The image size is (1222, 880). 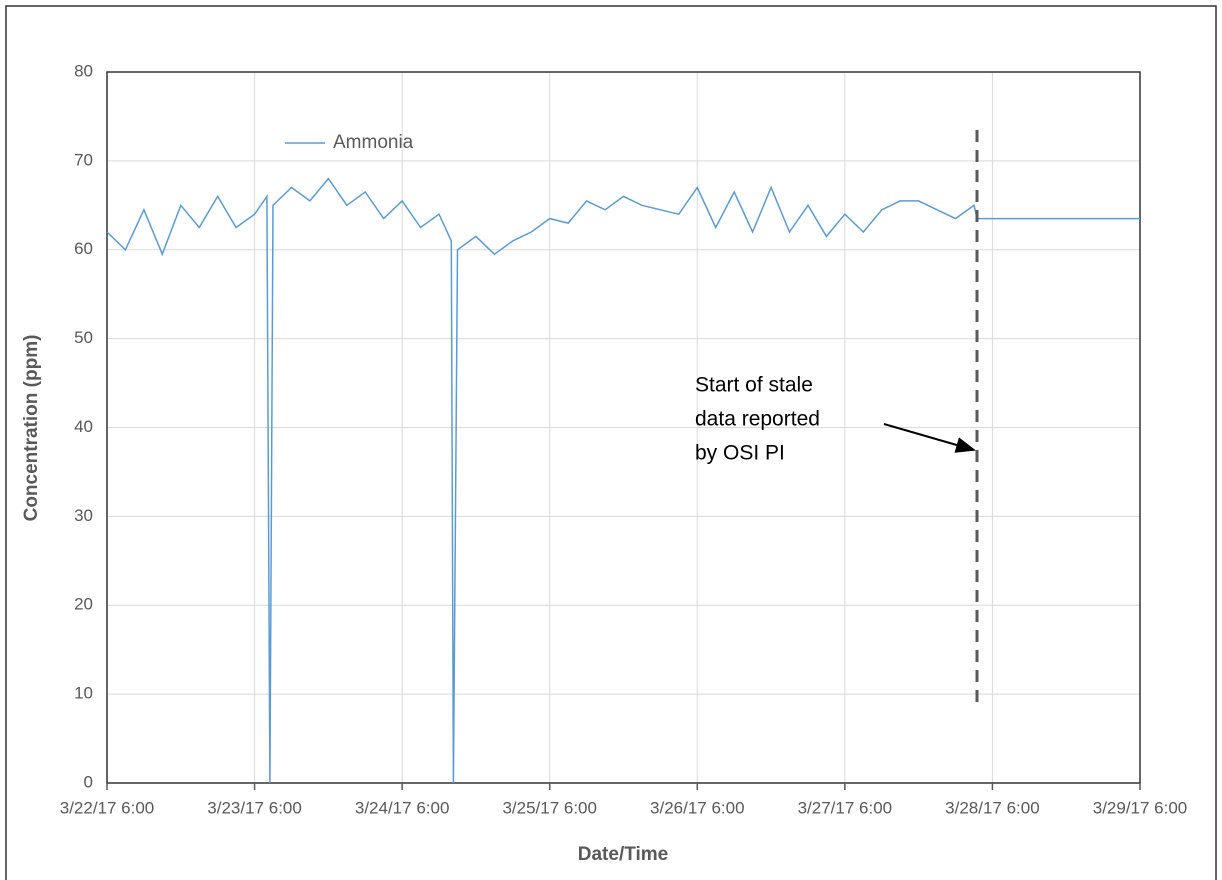 I want to click on x-axis-title: Date/Time, so click(x=623, y=854).